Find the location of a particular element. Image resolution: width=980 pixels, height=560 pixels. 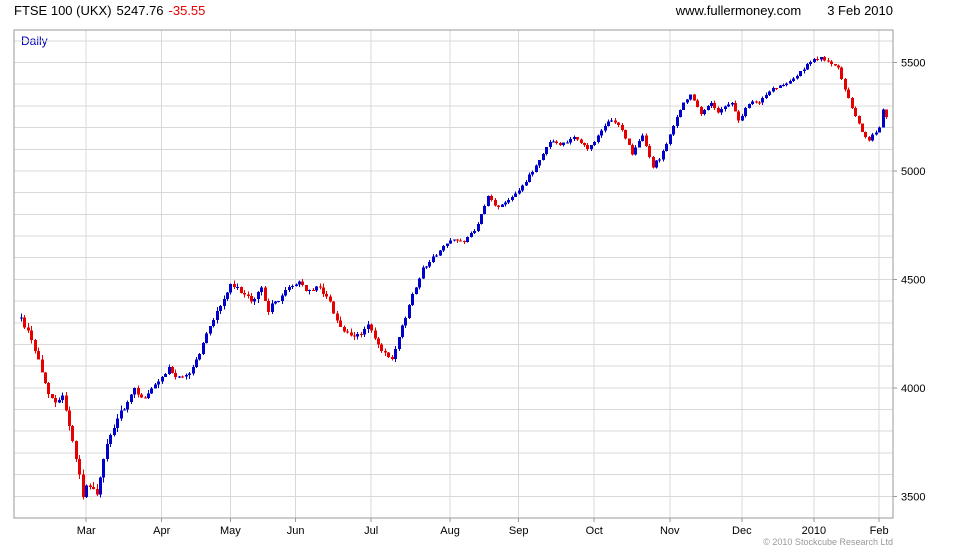

quote-date: 3 Feb 2010 is located at coordinates (860, 10).